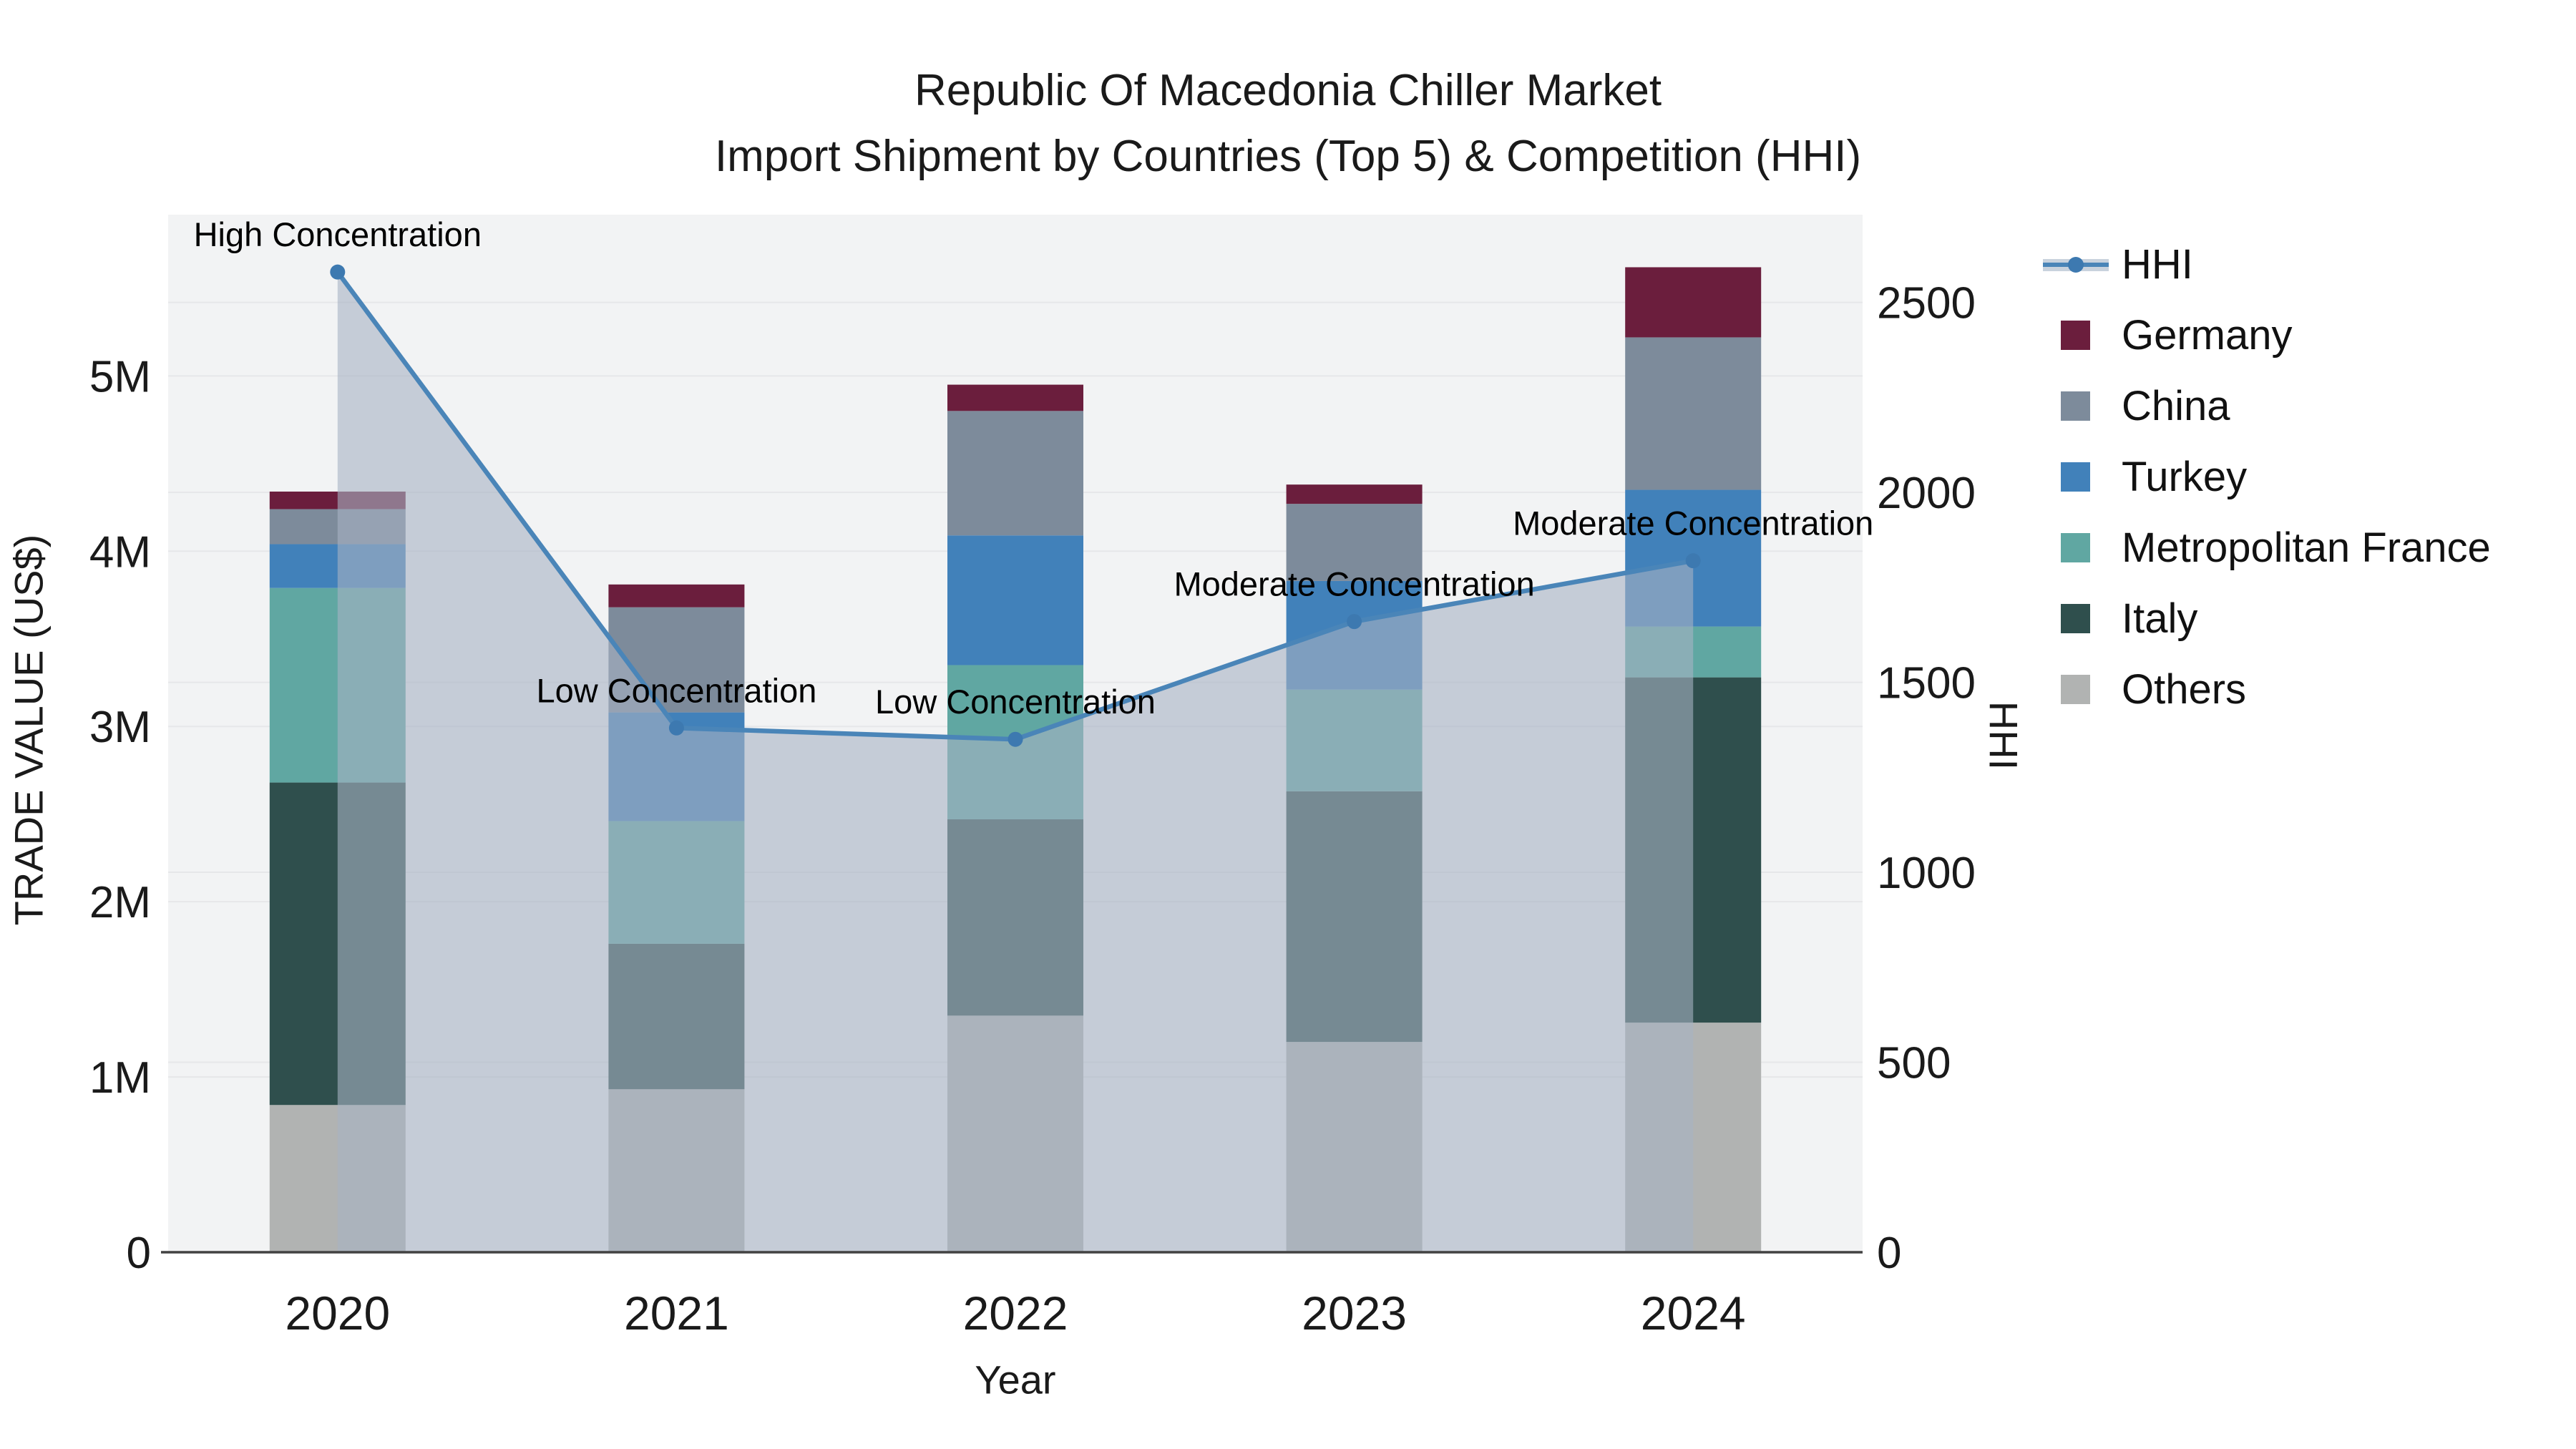 Image resolution: width=2576 pixels, height=1449 pixels. Describe the element at coordinates (1889, 1253) in the screenshot. I see `y-right-tick-label-0: 0` at that location.